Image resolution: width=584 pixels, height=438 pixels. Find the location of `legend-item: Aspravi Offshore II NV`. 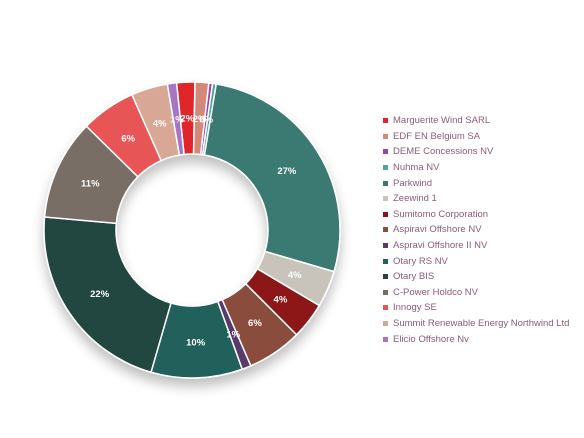

legend-item: Aspravi Offshore II NV is located at coordinates (483, 246).